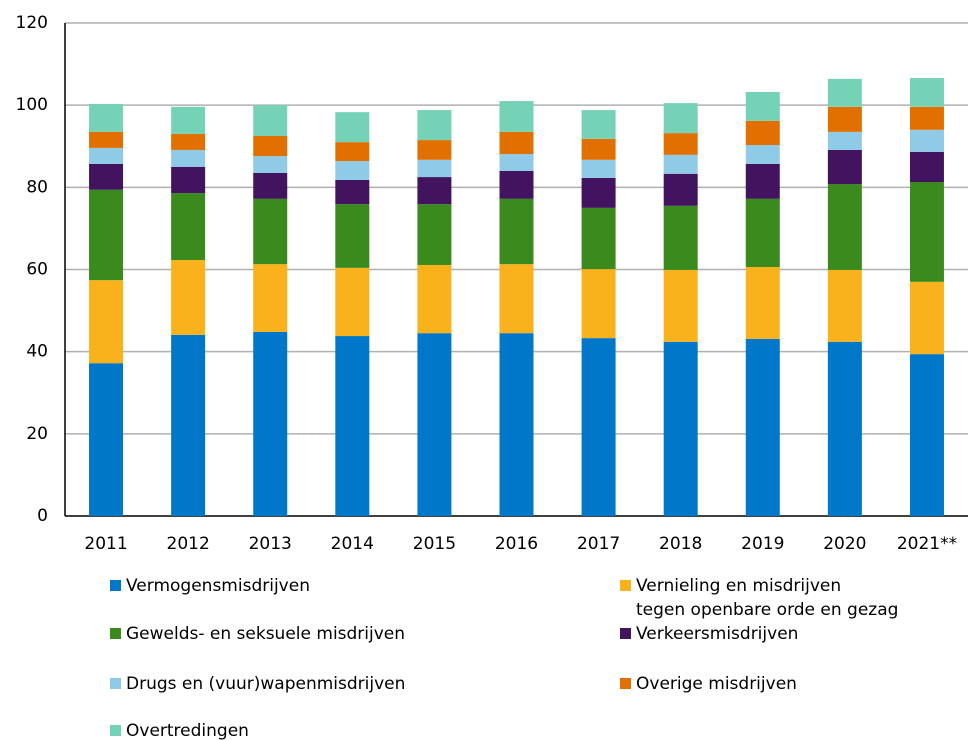 This screenshot has height=740, width=971. Describe the element at coordinates (42, 516) in the screenshot. I see `y-tick-label: 0` at that location.